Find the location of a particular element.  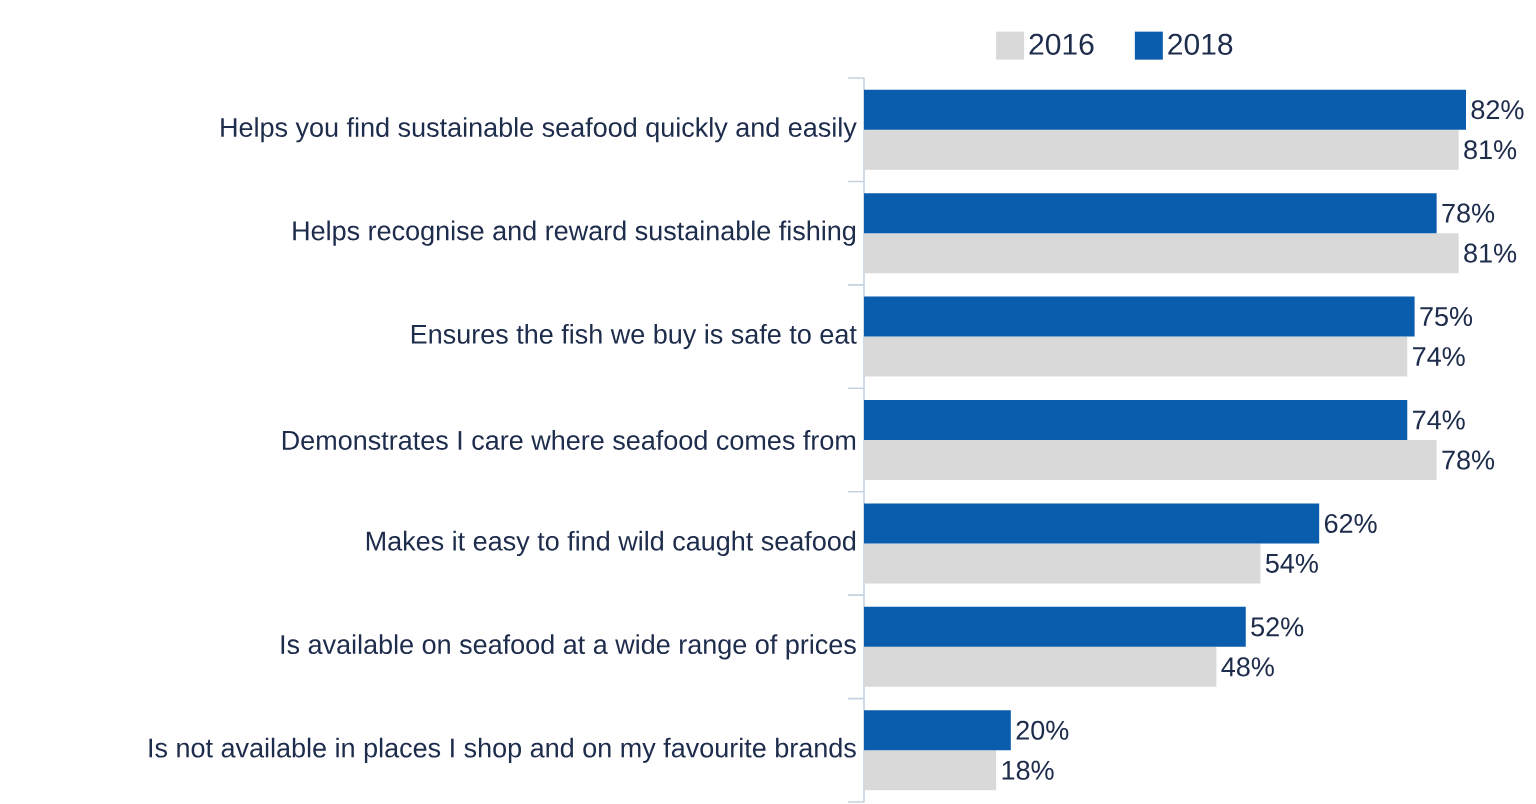

data-label: 48% is located at coordinates (1247, 667).